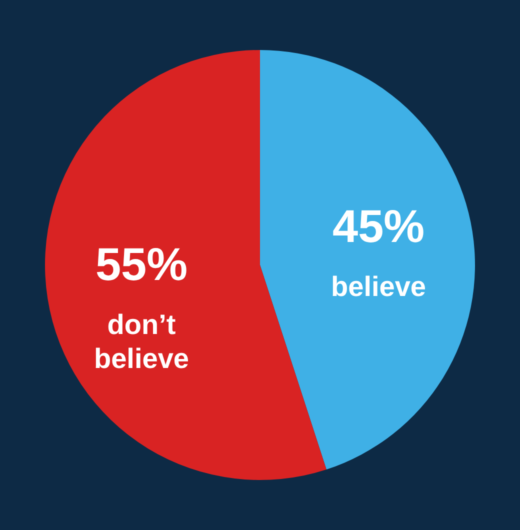  Describe the element at coordinates (141, 341) in the screenshot. I see `slice-label: don’t believe` at that location.